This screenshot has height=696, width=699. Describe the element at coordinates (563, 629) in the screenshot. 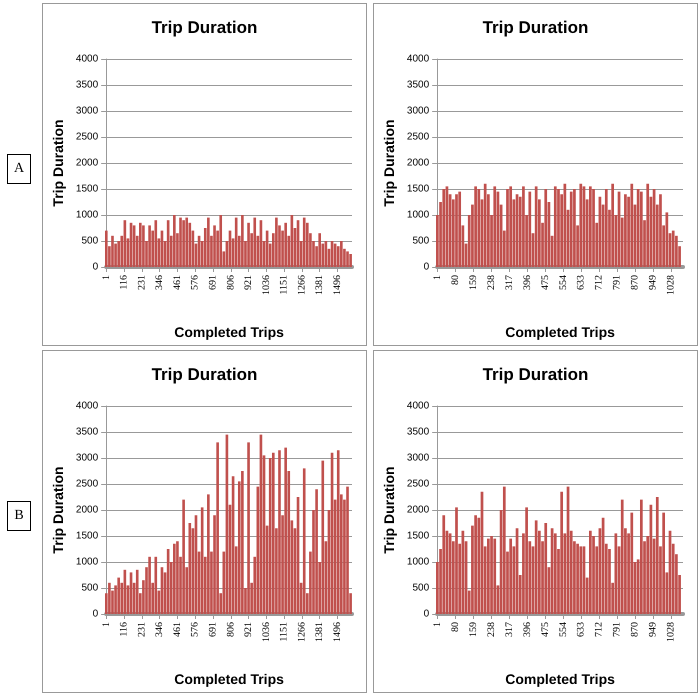

I see `x-tick-label: 554` at that location.